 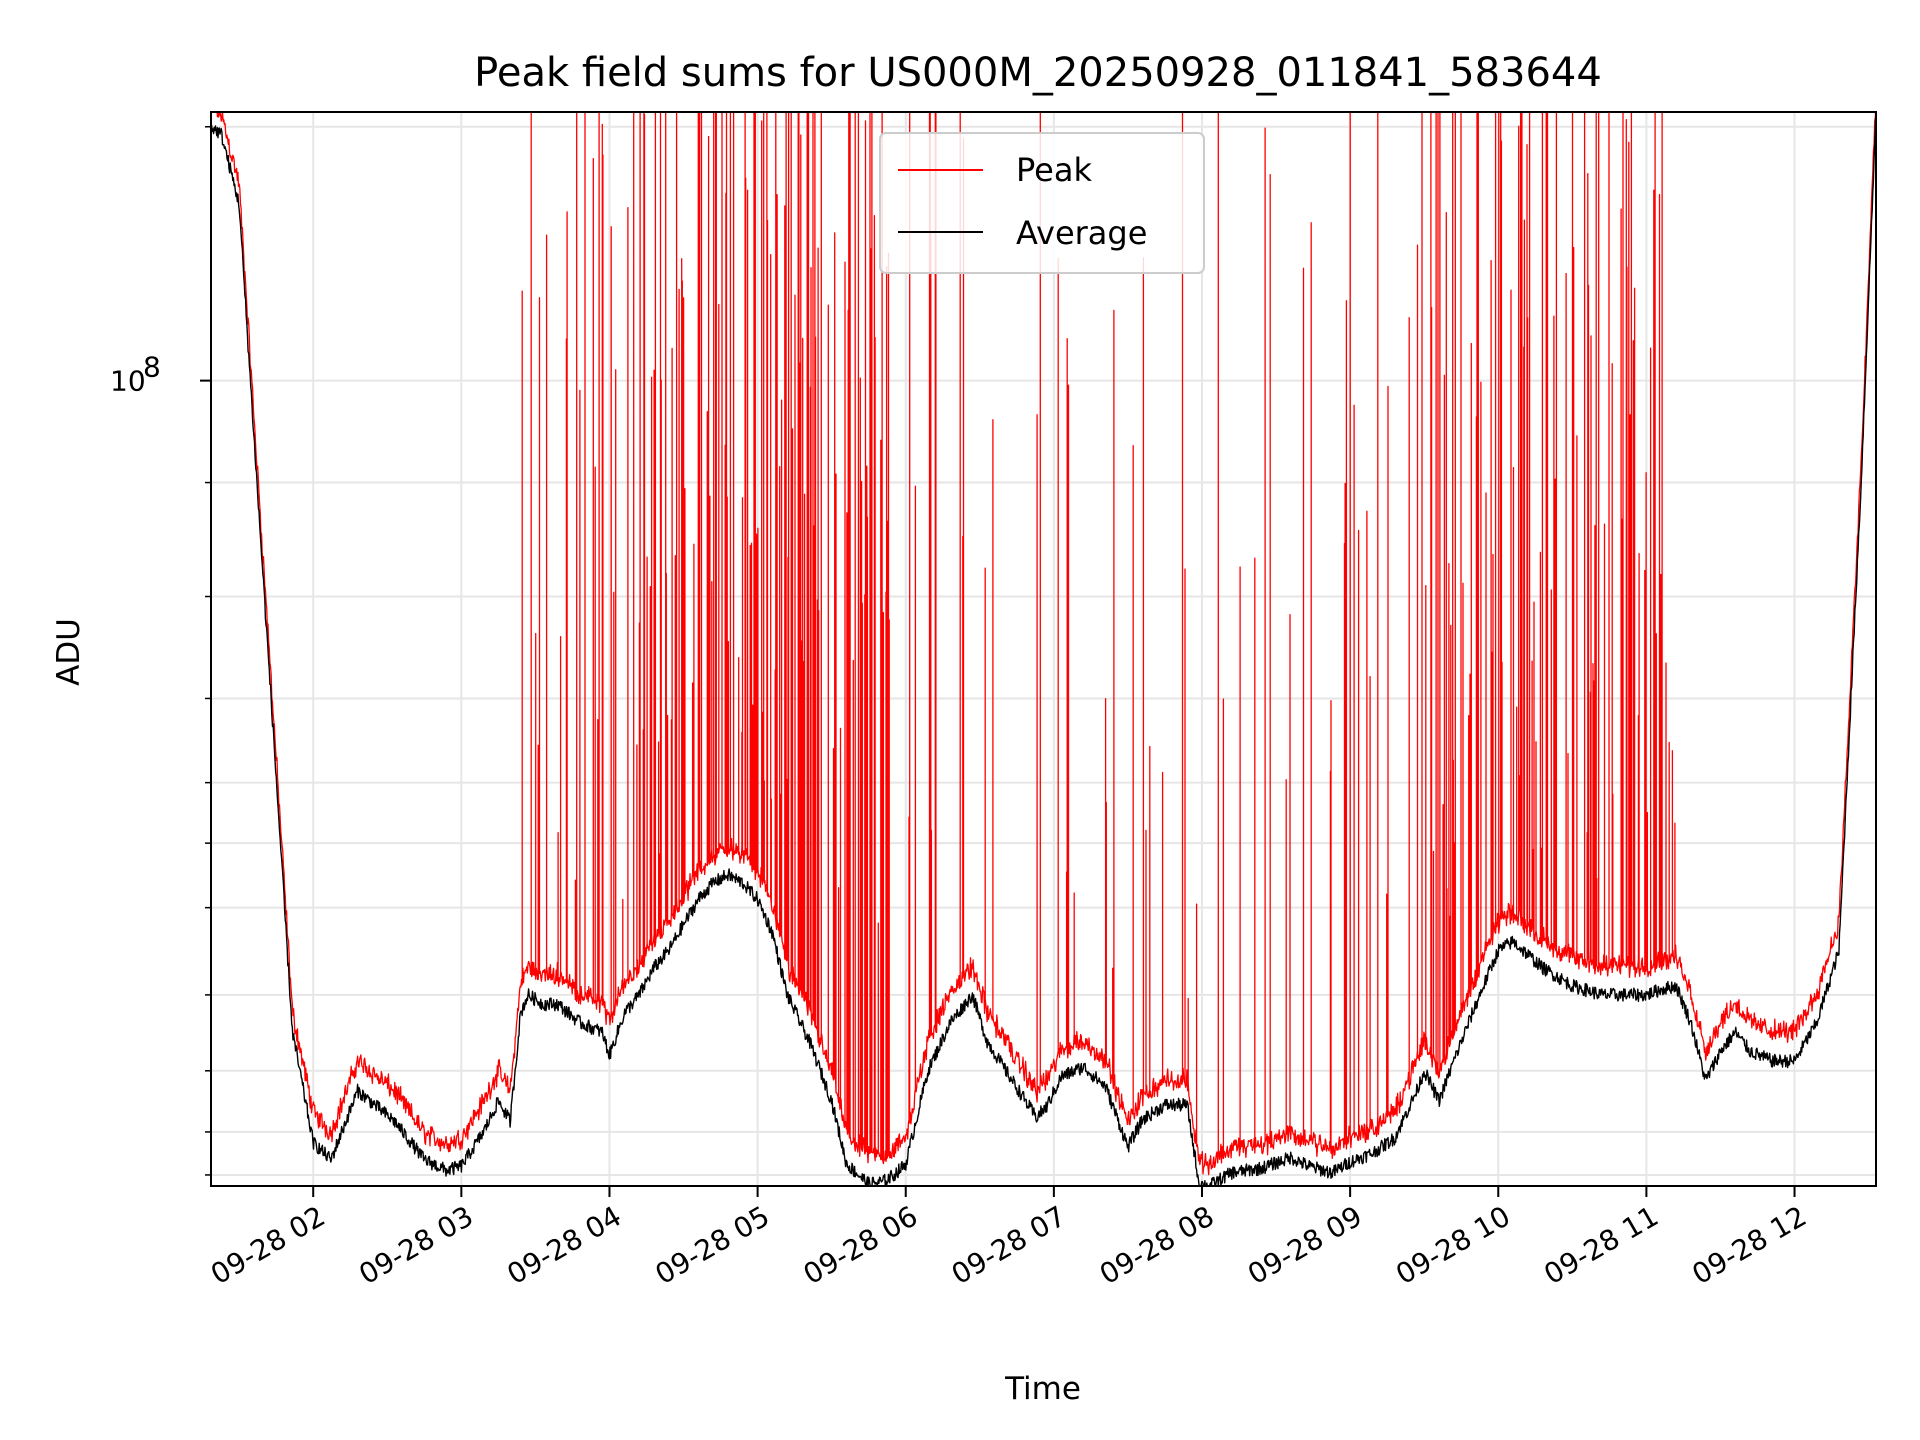 What do you see at coordinates (160, 651) in the screenshot?
I see `y-axis: 108` at bounding box center [160, 651].